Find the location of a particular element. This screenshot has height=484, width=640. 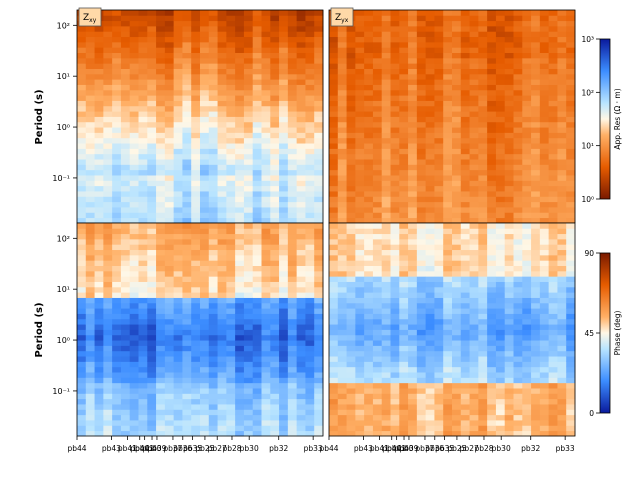

zxy-label-main: Z is located at coordinates (86, 18).